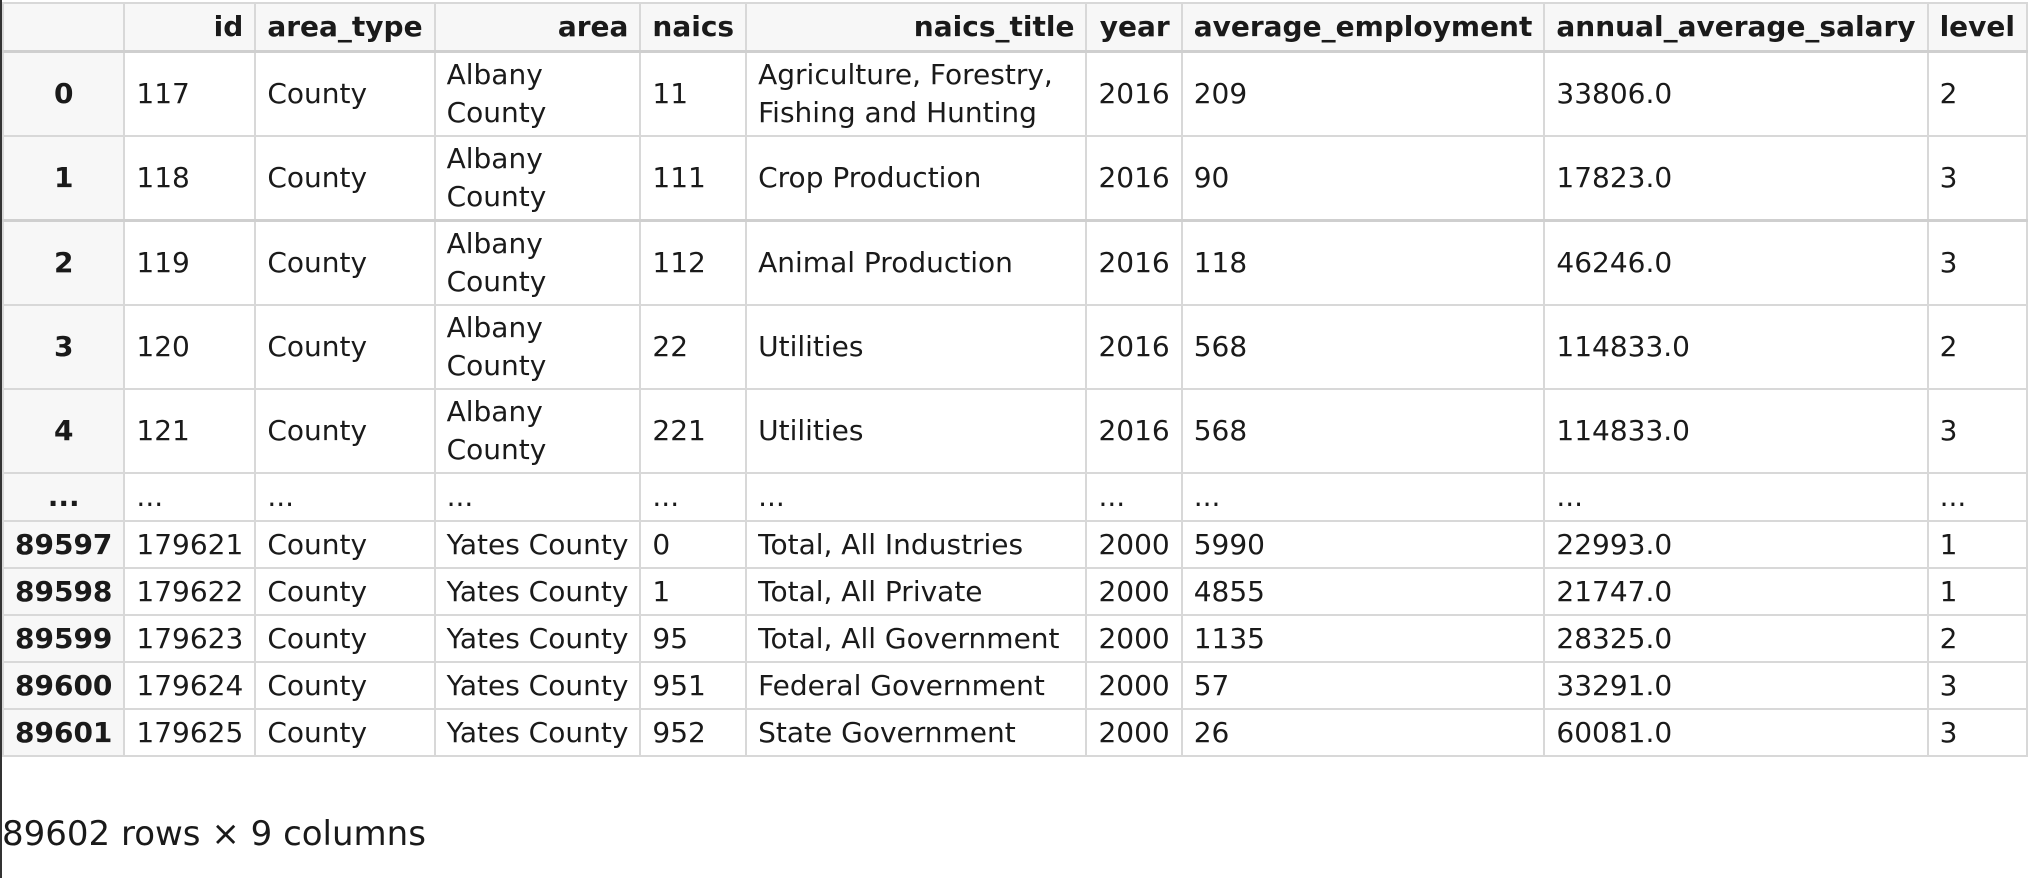  What do you see at coordinates (916, 732) in the screenshot?
I see `cell-naics-title: State Government` at bounding box center [916, 732].